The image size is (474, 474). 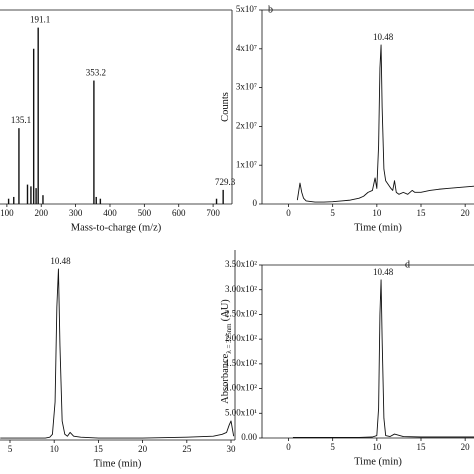 What do you see at coordinates (241, 412) in the screenshot?
I see `y-tick-label: 5.00x10¹` at bounding box center [241, 412].